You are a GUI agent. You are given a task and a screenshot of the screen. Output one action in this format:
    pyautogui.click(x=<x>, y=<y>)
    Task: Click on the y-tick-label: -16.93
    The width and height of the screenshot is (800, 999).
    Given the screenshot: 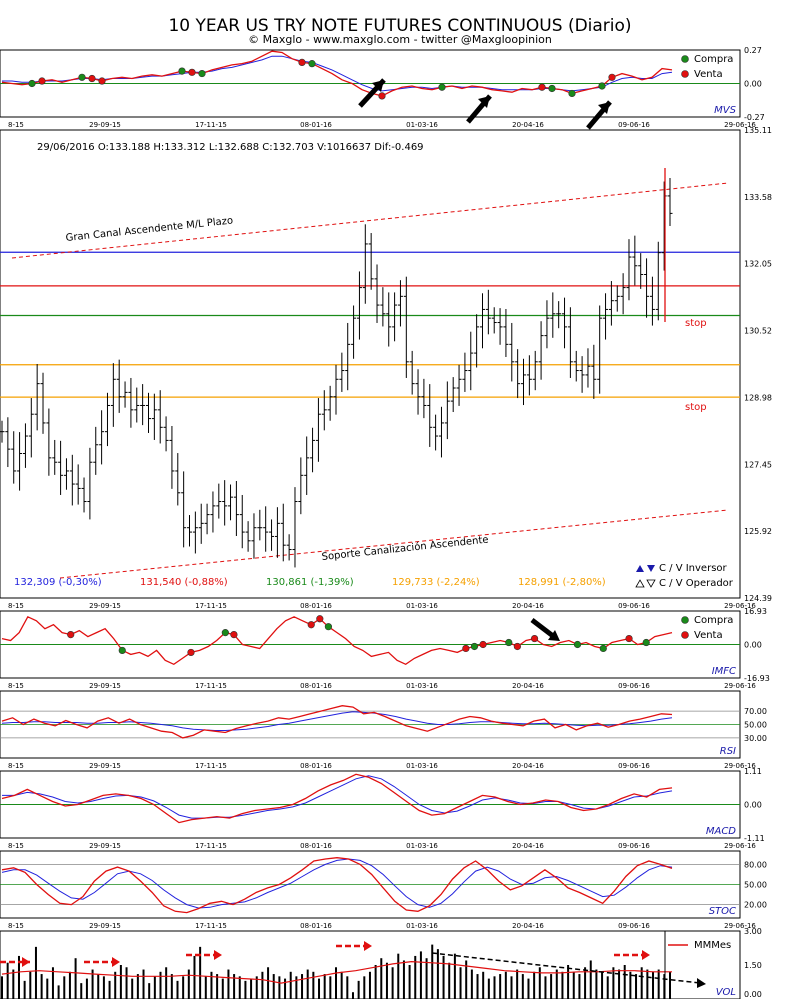 What is the action you would take?
    pyautogui.click(x=757, y=678)
    